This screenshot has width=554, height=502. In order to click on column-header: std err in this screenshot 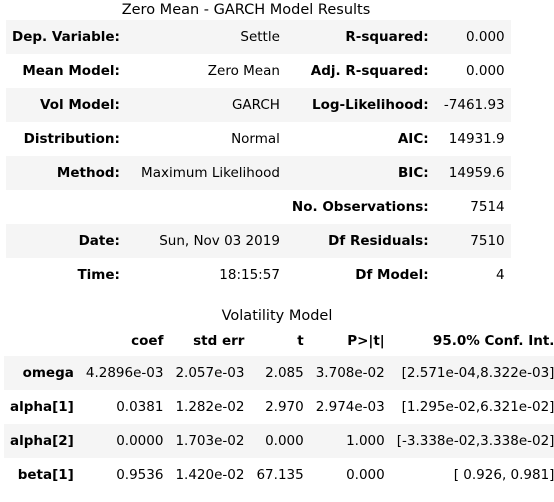, I will do `click(219, 341)`.